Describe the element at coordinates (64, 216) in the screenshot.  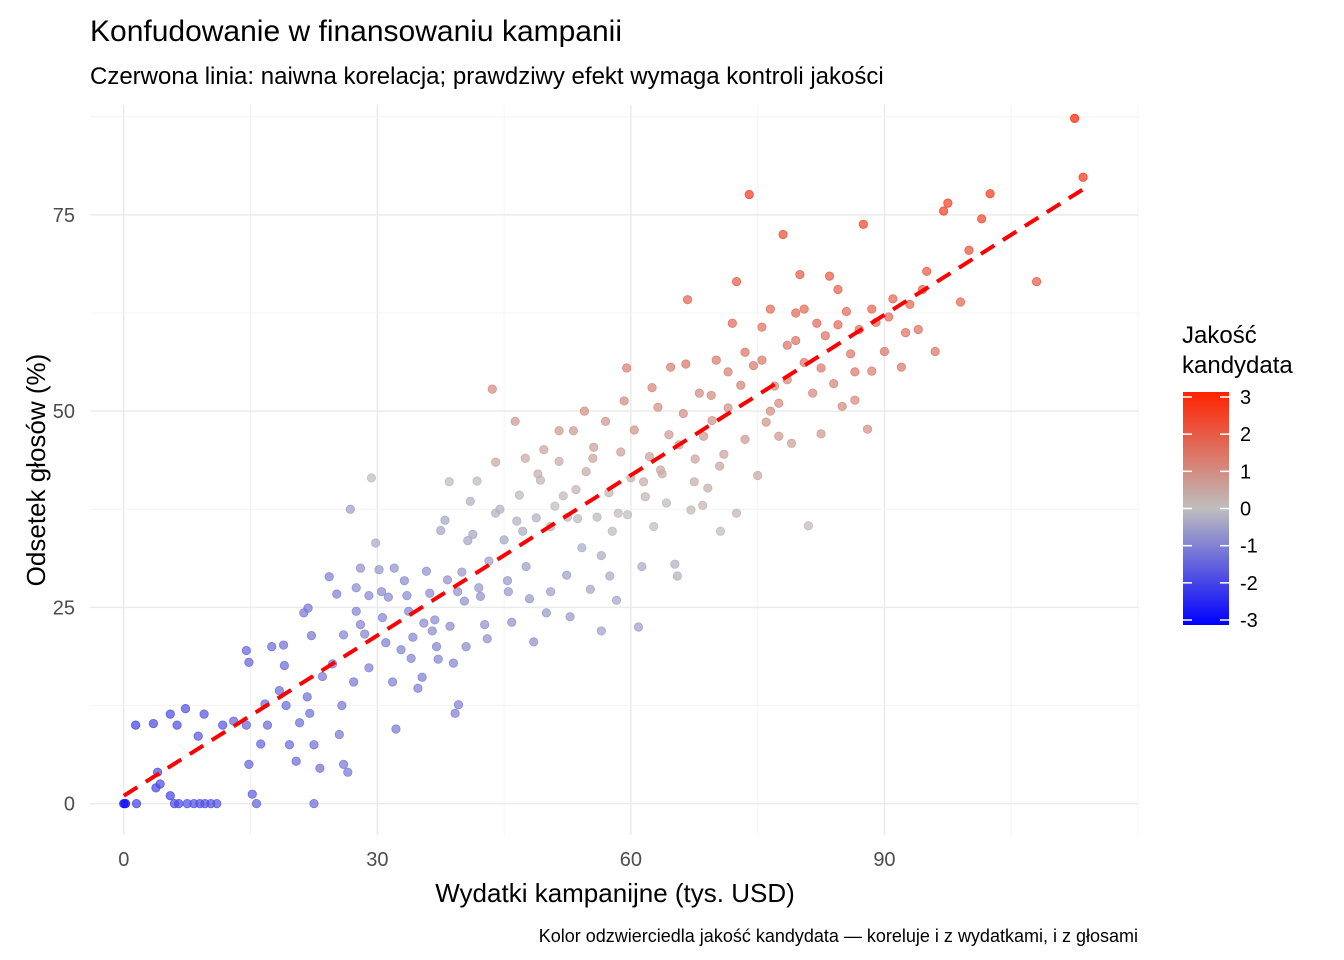
I see `y-tick-label: 75` at that location.